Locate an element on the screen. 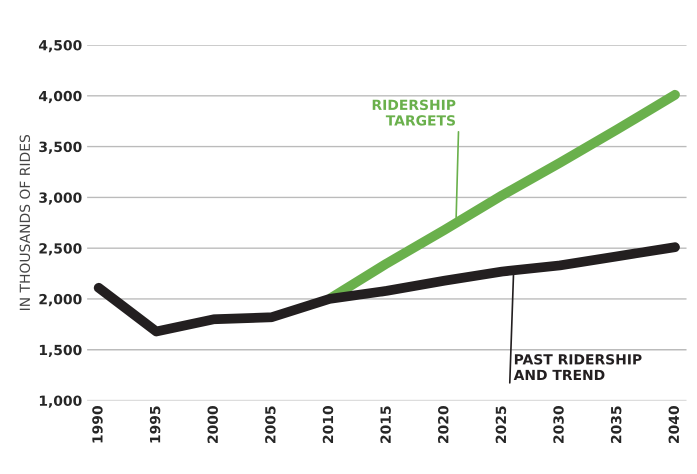  x-tick-label: 2015 is located at coordinates (385, 424).